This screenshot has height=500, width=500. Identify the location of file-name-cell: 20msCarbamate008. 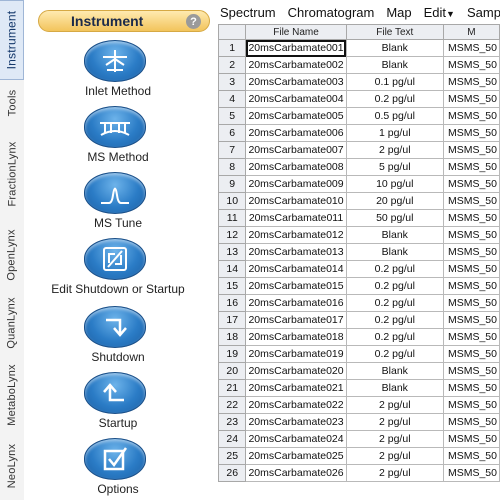
(296, 167).